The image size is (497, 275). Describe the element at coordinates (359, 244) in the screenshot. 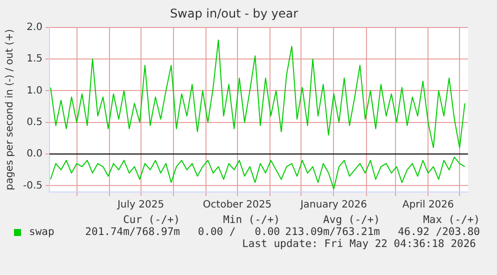

I see `text: Last update: Fri May 22 04:36:18 2026` at that location.